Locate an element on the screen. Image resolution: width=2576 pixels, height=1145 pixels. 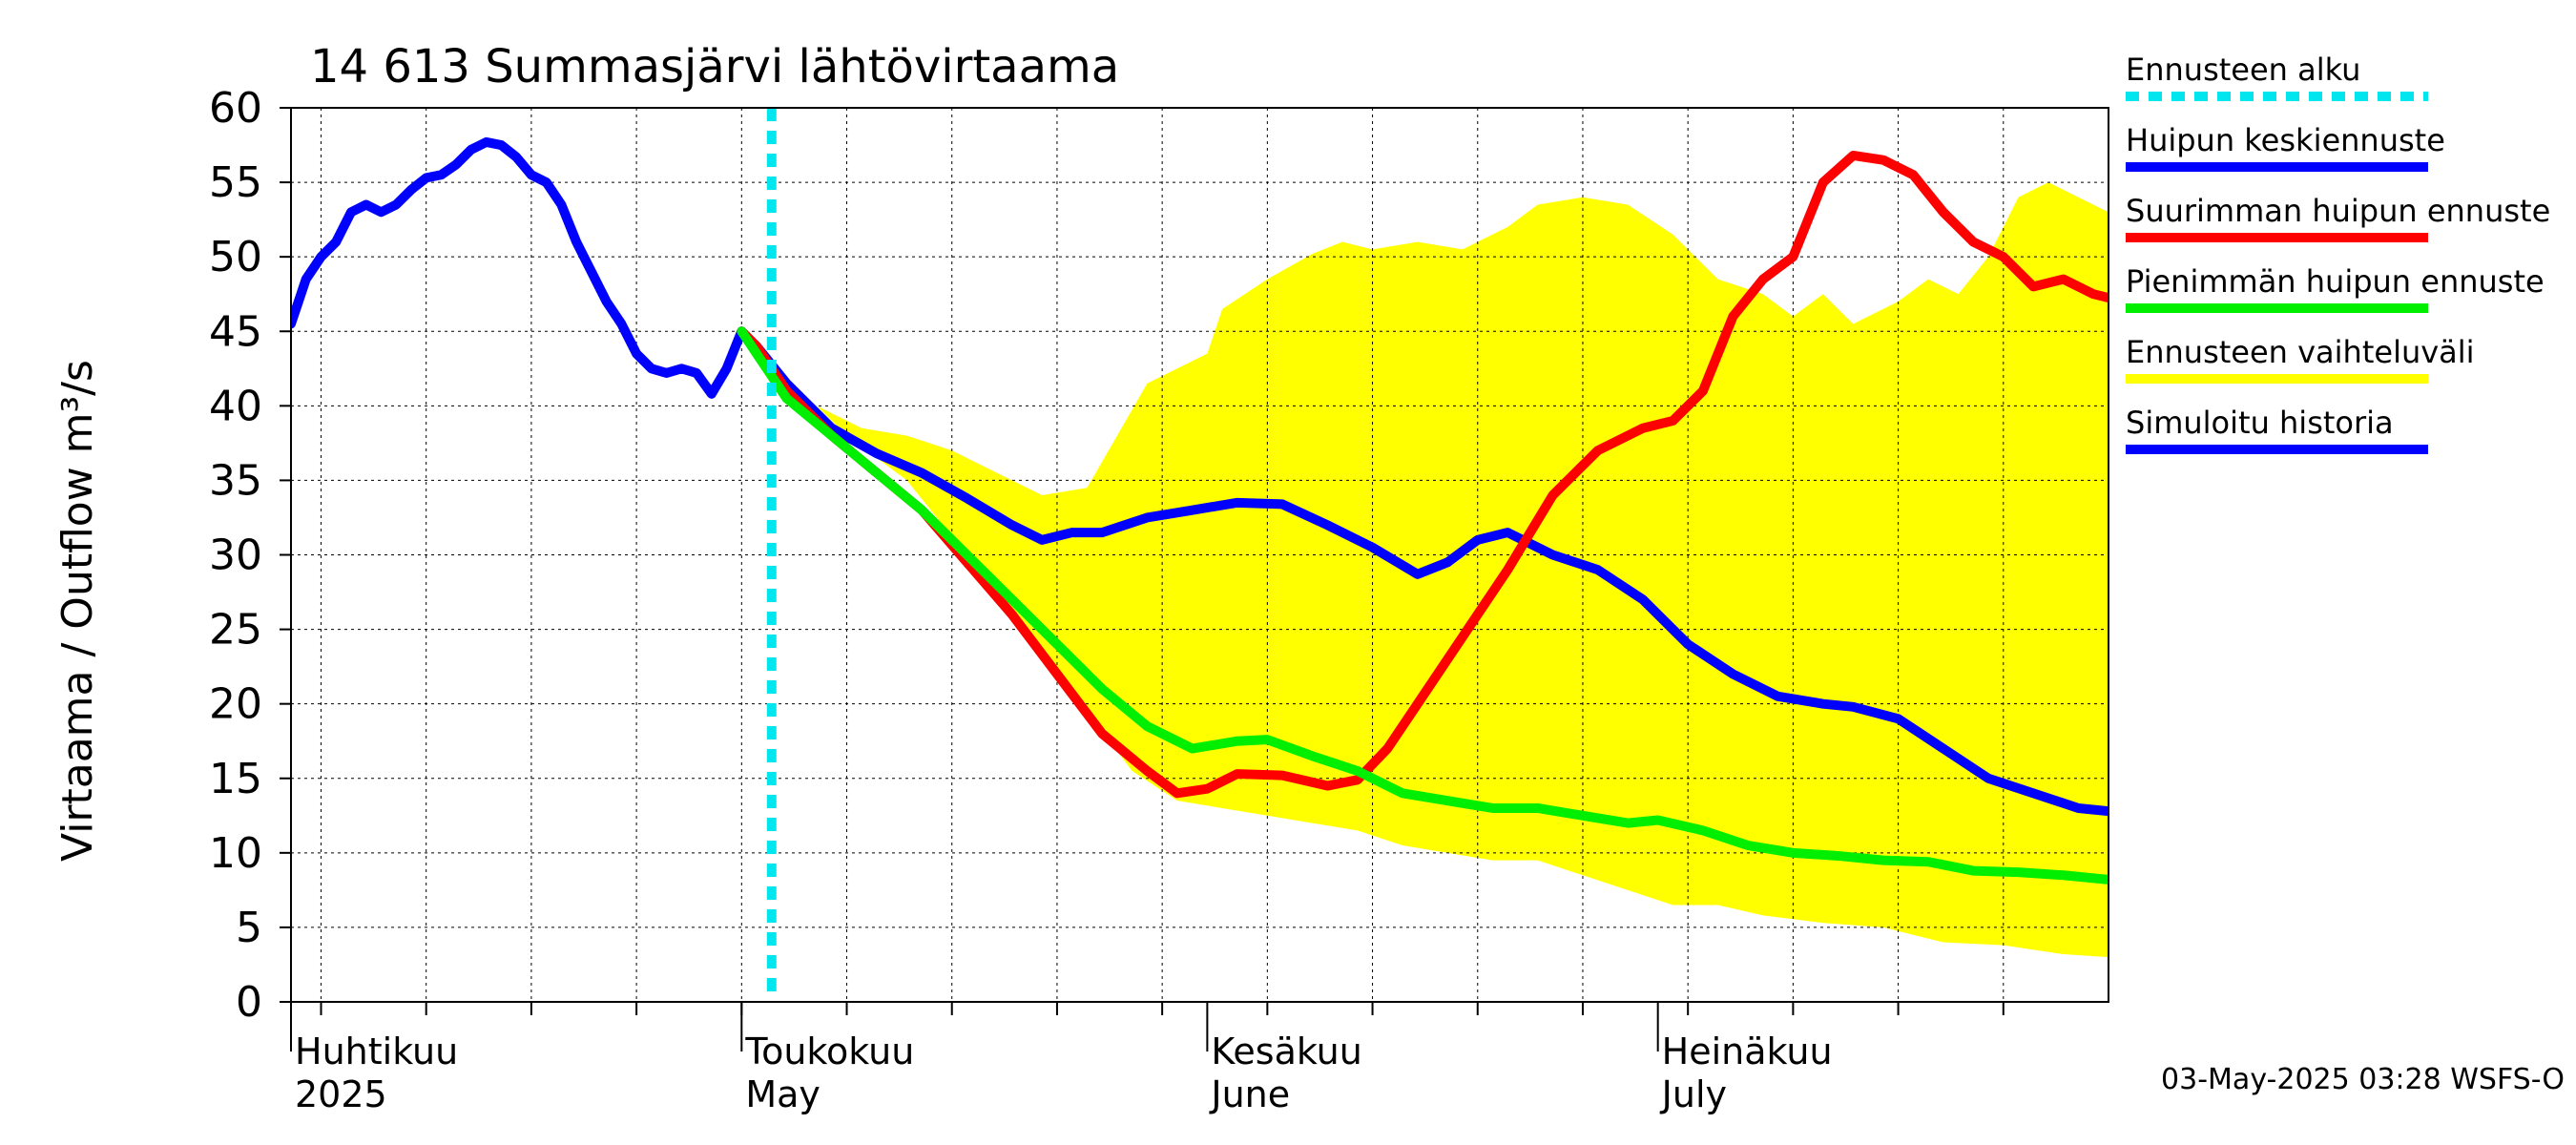
y-tick-label: 20 is located at coordinates (235, 704).